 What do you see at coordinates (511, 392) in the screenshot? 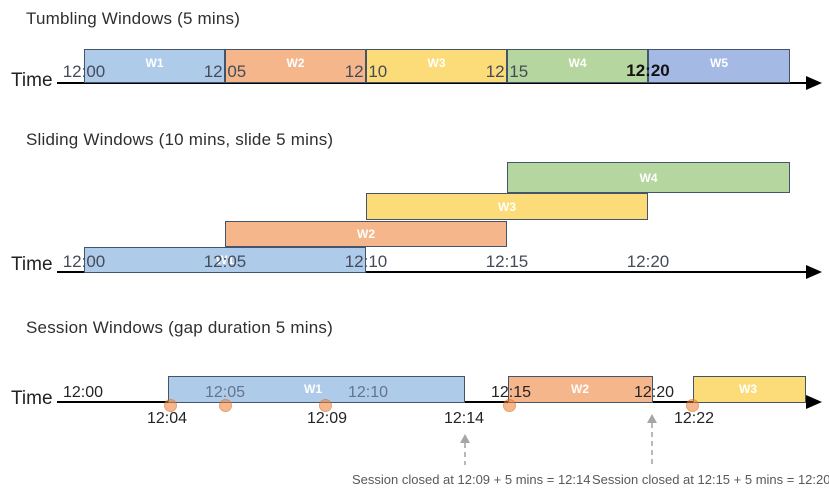
I see `session-tick-1215: 12:15` at bounding box center [511, 392].